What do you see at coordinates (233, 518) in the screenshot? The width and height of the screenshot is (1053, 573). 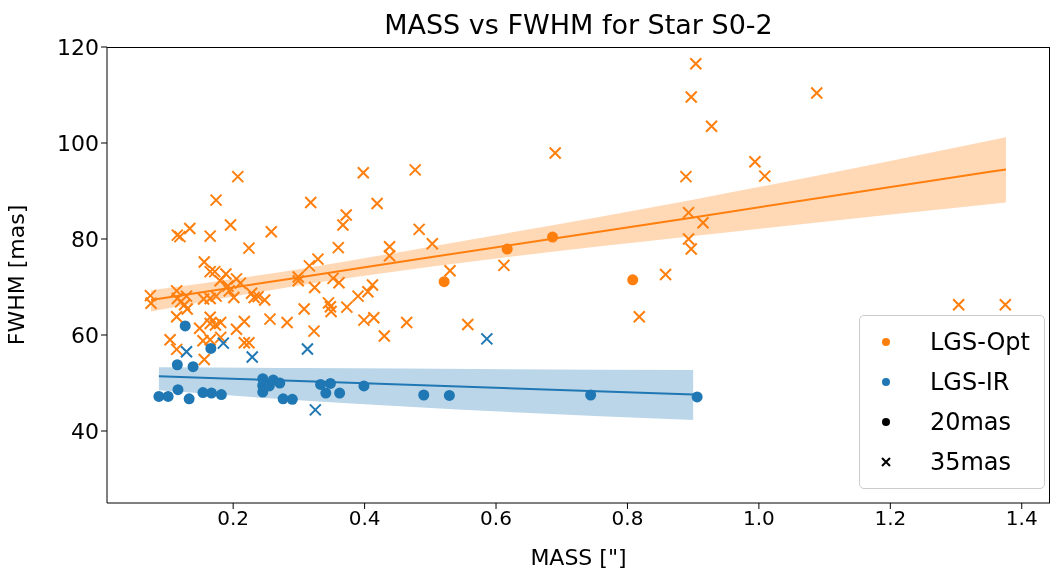 I see `x-tick-label: 0.2` at bounding box center [233, 518].